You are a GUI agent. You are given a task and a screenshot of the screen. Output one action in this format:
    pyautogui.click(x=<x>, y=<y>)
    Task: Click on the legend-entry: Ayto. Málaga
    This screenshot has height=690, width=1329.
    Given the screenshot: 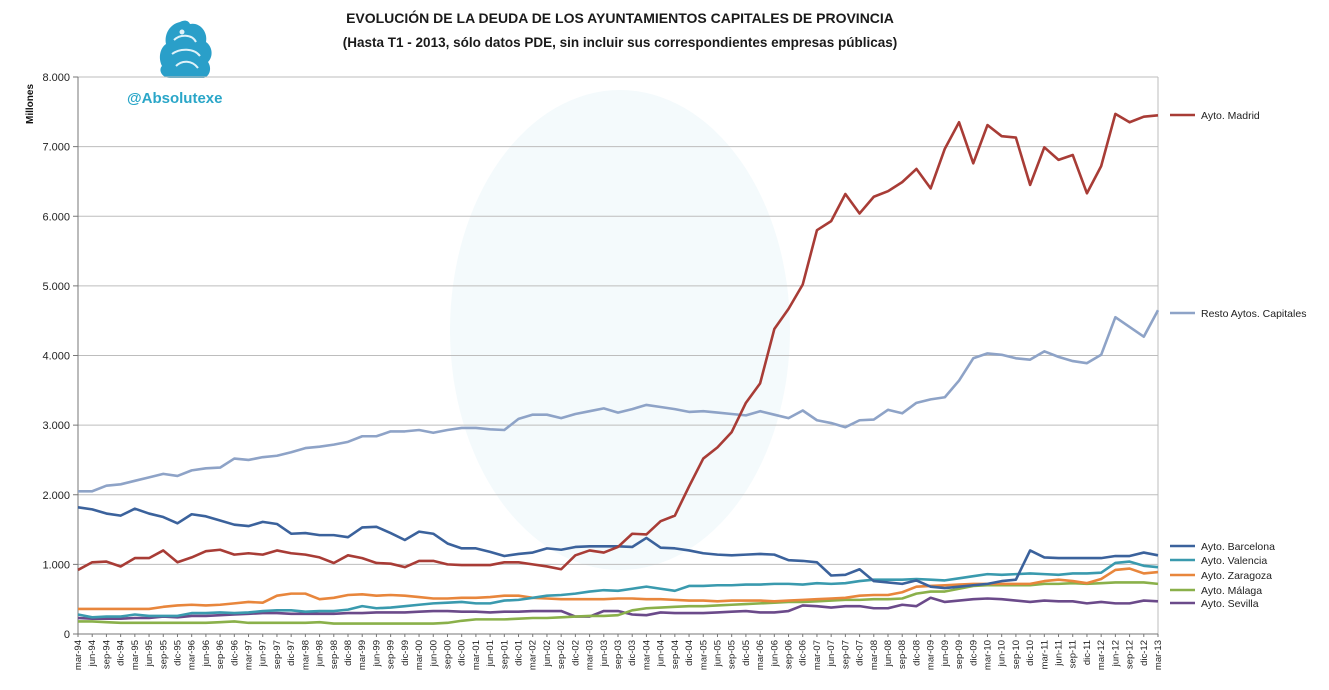 What is the action you would take?
    pyautogui.click(x=1216, y=591)
    